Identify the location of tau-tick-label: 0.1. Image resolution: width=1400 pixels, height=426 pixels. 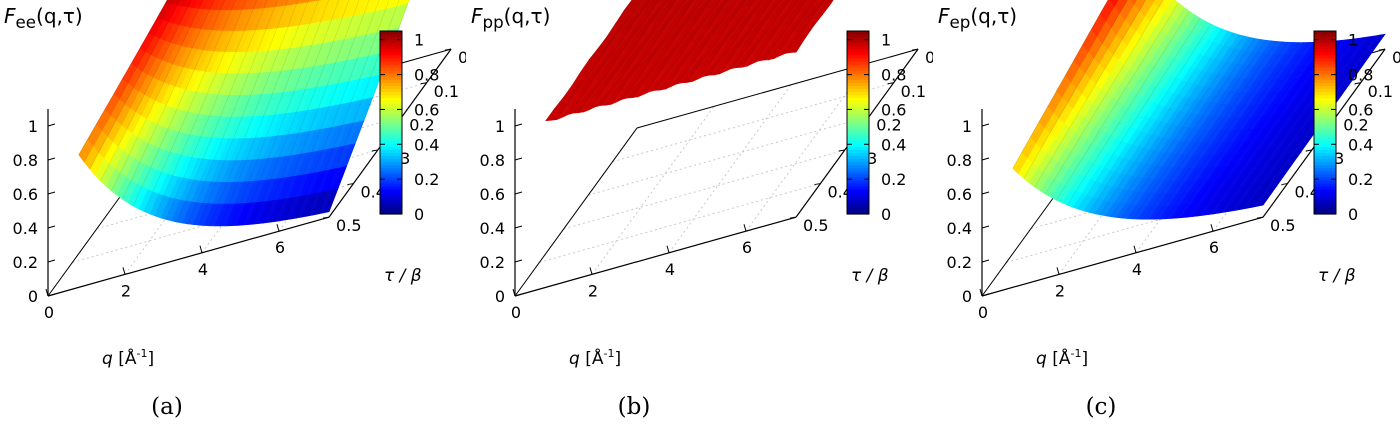
(1380, 91).